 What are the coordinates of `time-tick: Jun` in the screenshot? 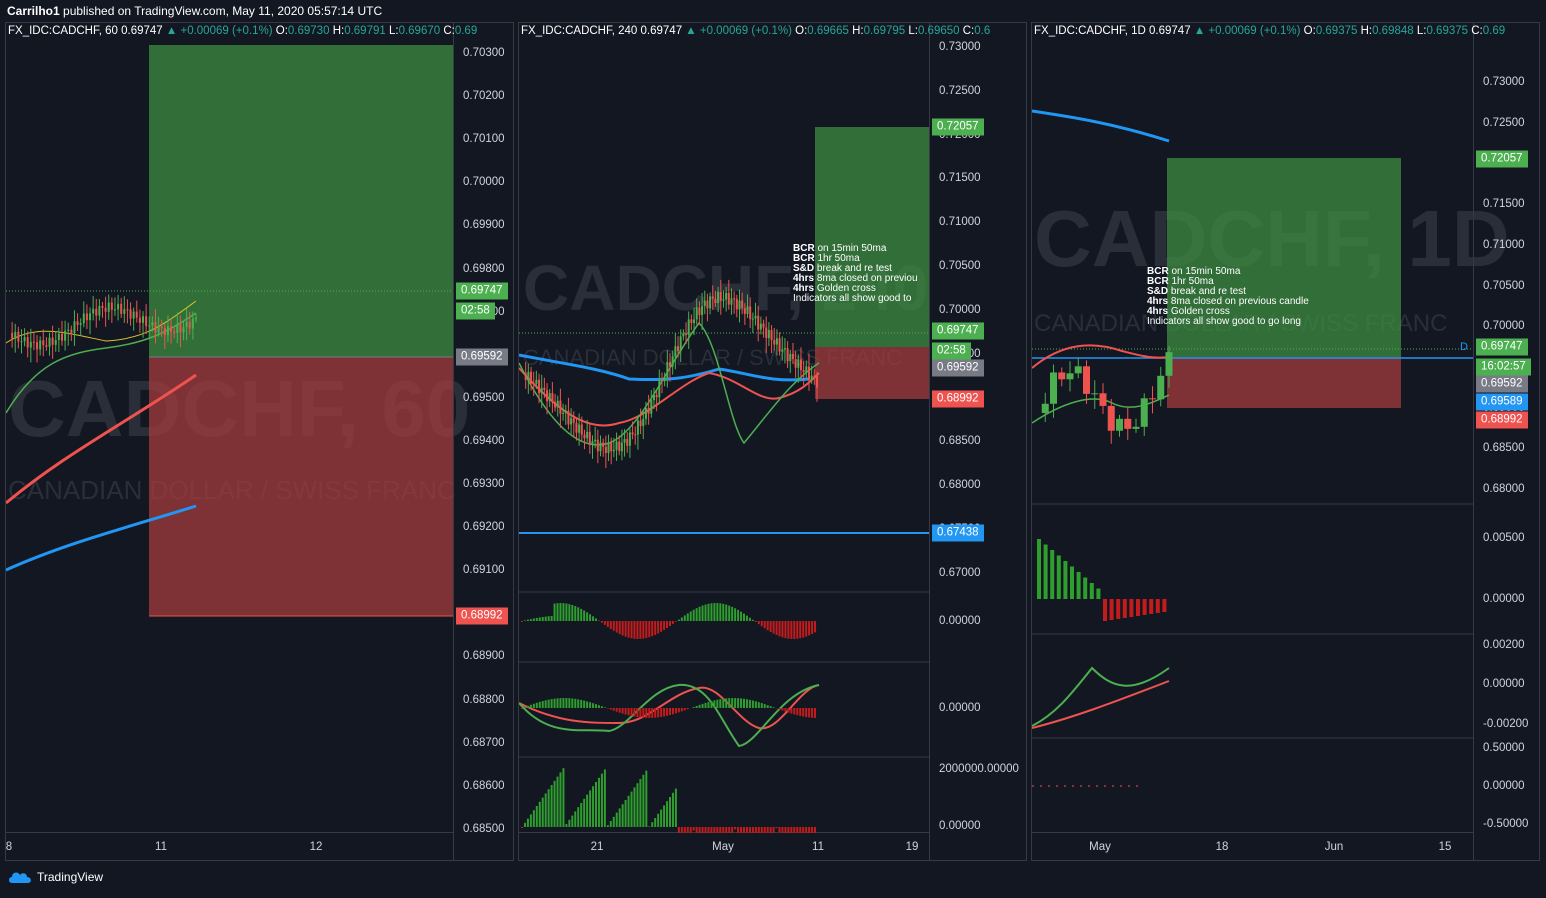 It's located at (1334, 847).